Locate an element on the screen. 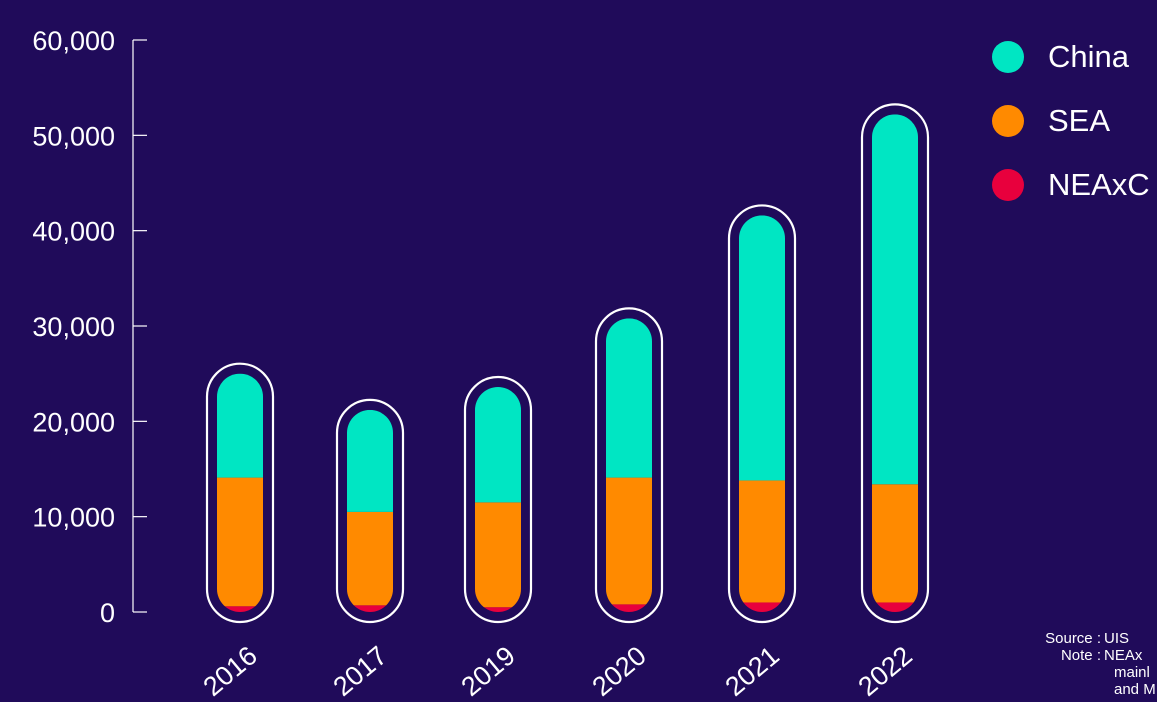 This screenshot has width=1157, height=702. y-axis: 0 10,000 20,000 30,000 40,000 50,000 60,000 is located at coordinates (89, 327).